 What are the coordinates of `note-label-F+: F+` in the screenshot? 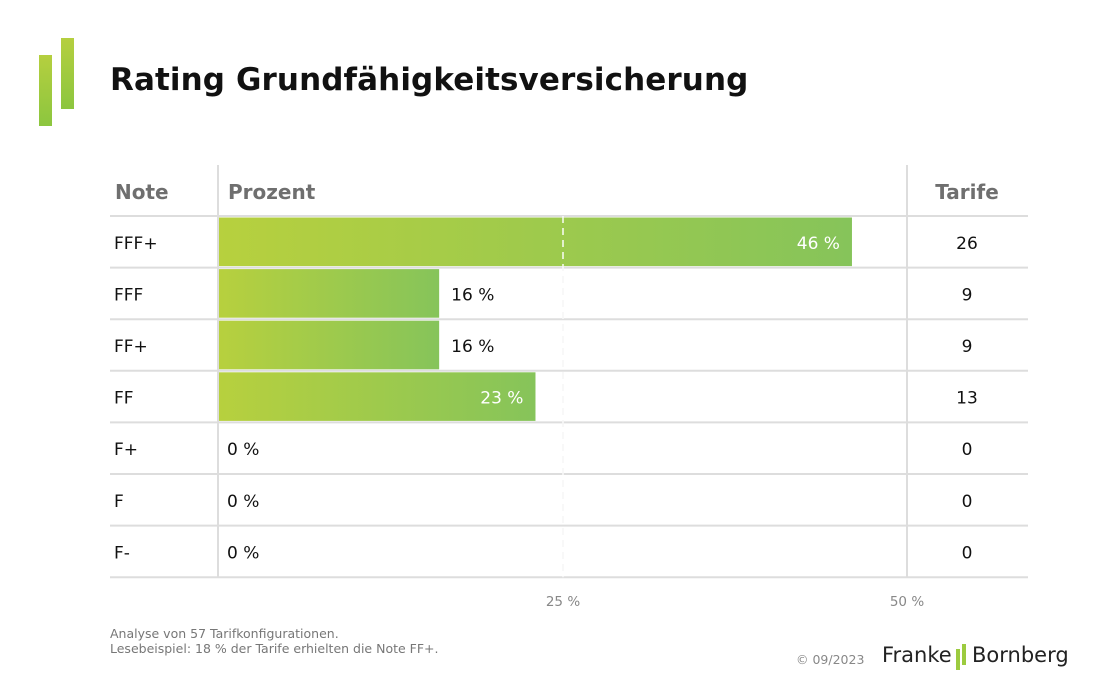 It's located at (126, 450).